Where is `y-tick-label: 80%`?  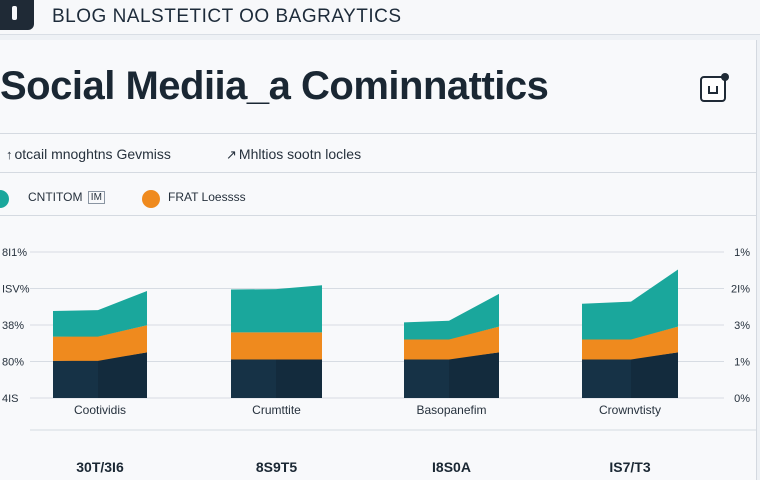
y-tick-label: 80% is located at coordinates (13, 363).